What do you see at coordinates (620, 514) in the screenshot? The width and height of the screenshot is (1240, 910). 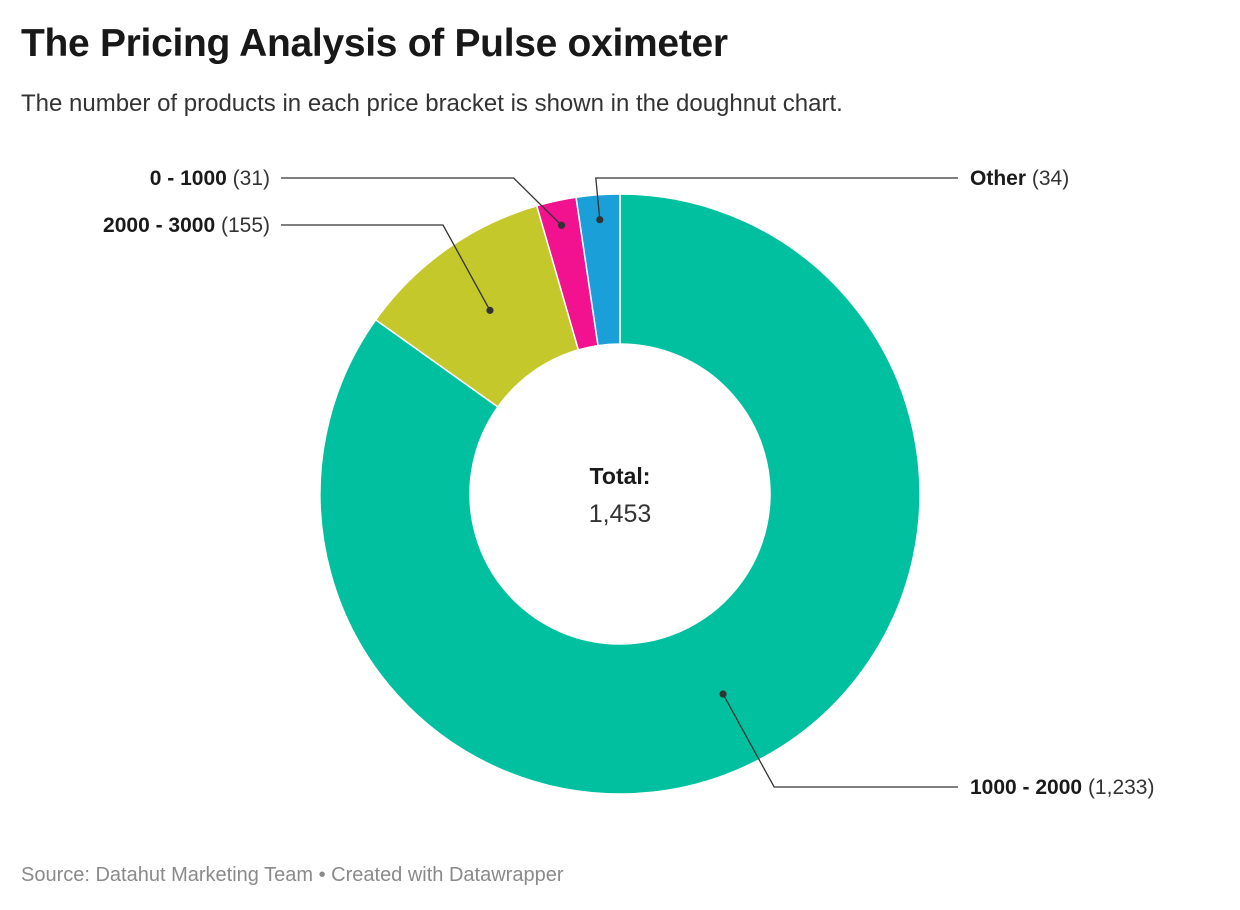 I see `center-total-value: 1,453` at bounding box center [620, 514].